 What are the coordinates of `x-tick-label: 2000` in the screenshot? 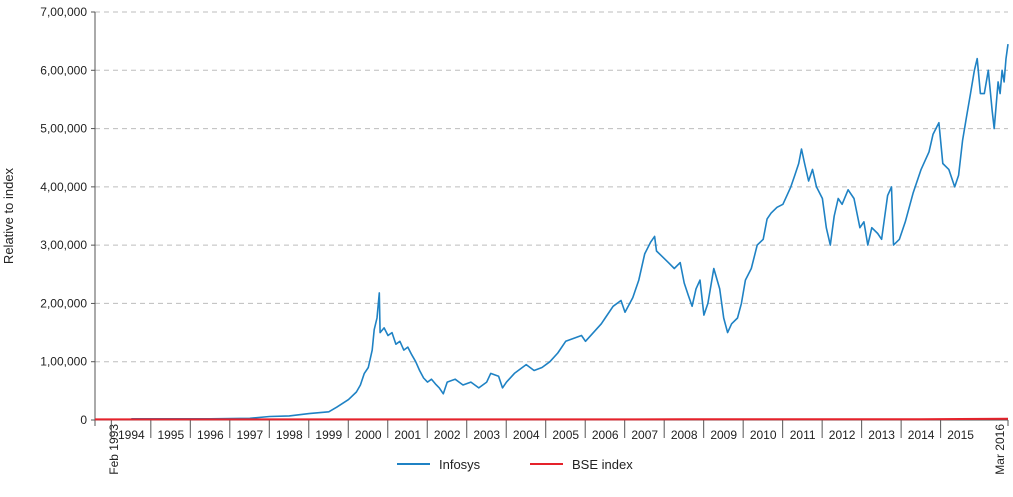 It's located at (368, 435).